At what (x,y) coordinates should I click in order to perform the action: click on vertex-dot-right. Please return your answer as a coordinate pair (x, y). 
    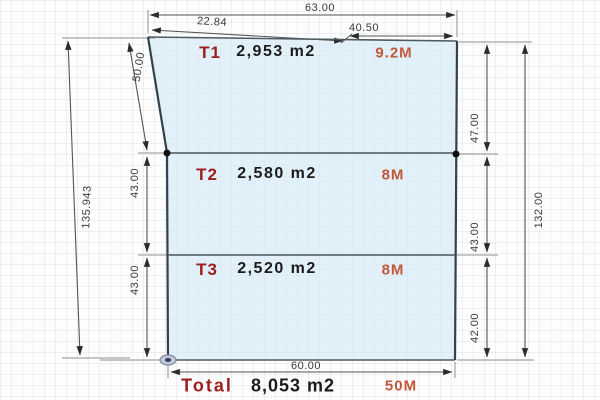
    Looking at the image, I should click on (456, 154).